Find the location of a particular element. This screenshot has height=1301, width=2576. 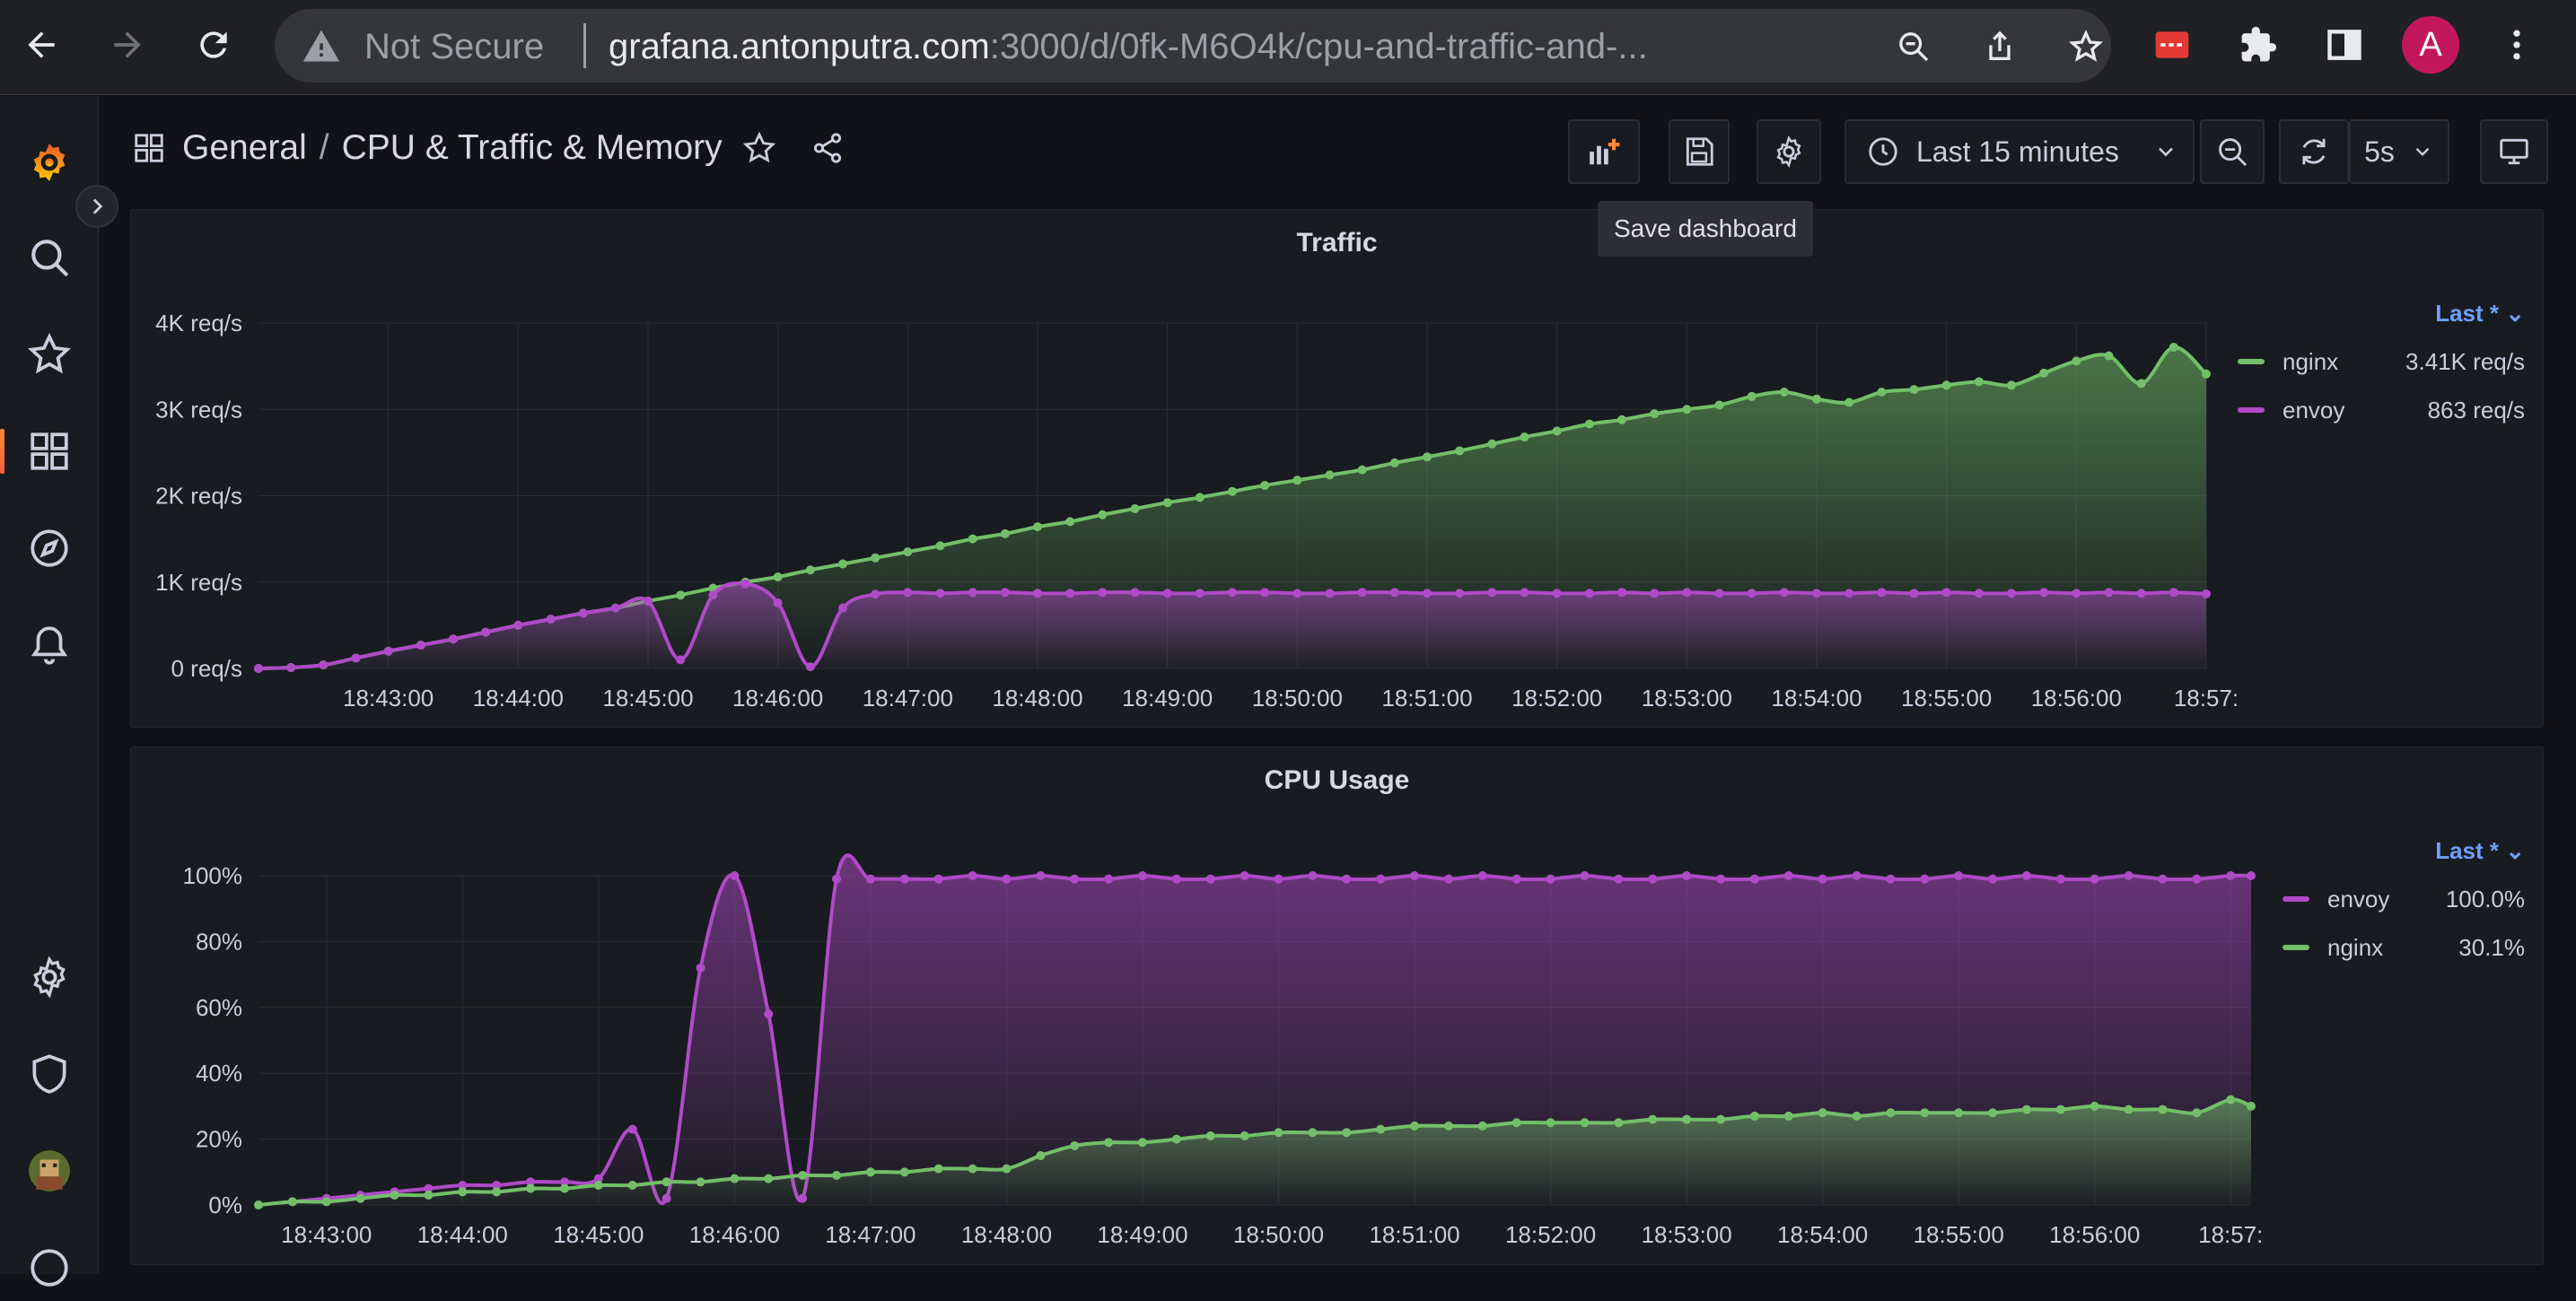

tv-mode-button is located at coordinates (2514, 151).